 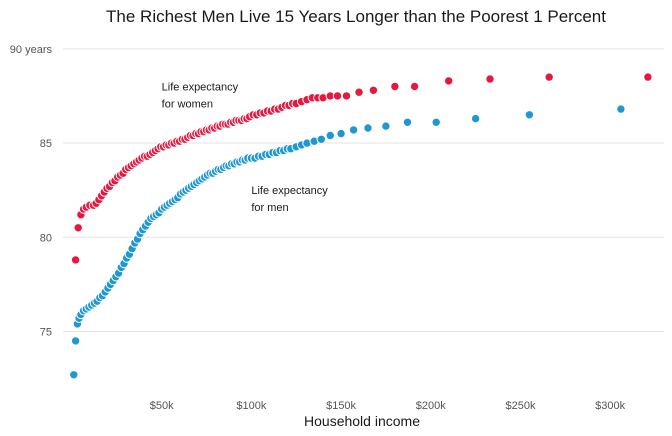 What do you see at coordinates (187, 104) in the screenshot?
I see `annotation-text: for women` at bounding box center [187, 104].